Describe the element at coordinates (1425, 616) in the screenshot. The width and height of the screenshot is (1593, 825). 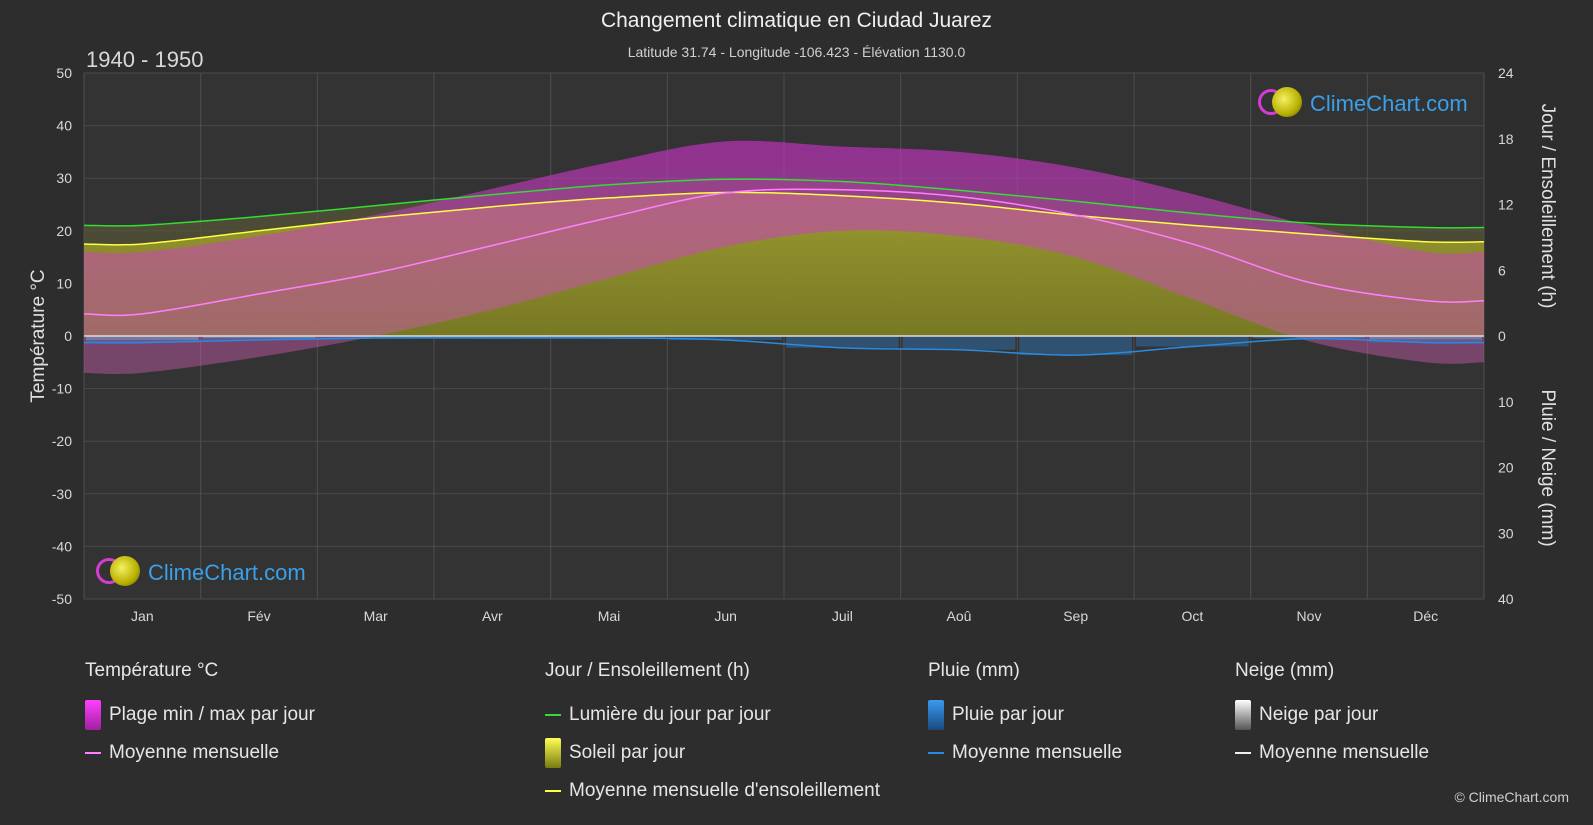
I see `month-tick-label: Déc` at that location.